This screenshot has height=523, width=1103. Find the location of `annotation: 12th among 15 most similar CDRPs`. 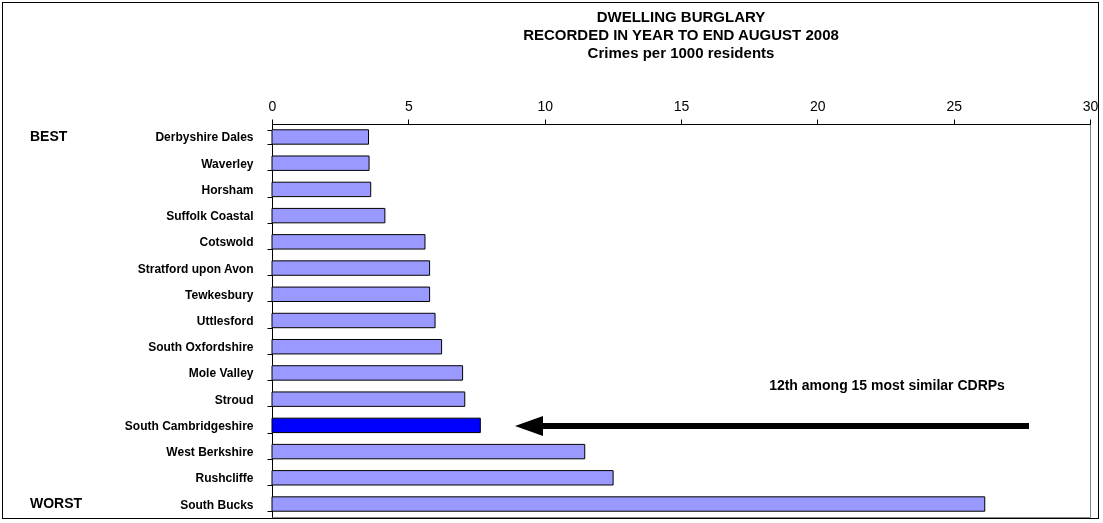

annotation: 12th among 15 most similar CDRPs is located at coordinates (887, 385).